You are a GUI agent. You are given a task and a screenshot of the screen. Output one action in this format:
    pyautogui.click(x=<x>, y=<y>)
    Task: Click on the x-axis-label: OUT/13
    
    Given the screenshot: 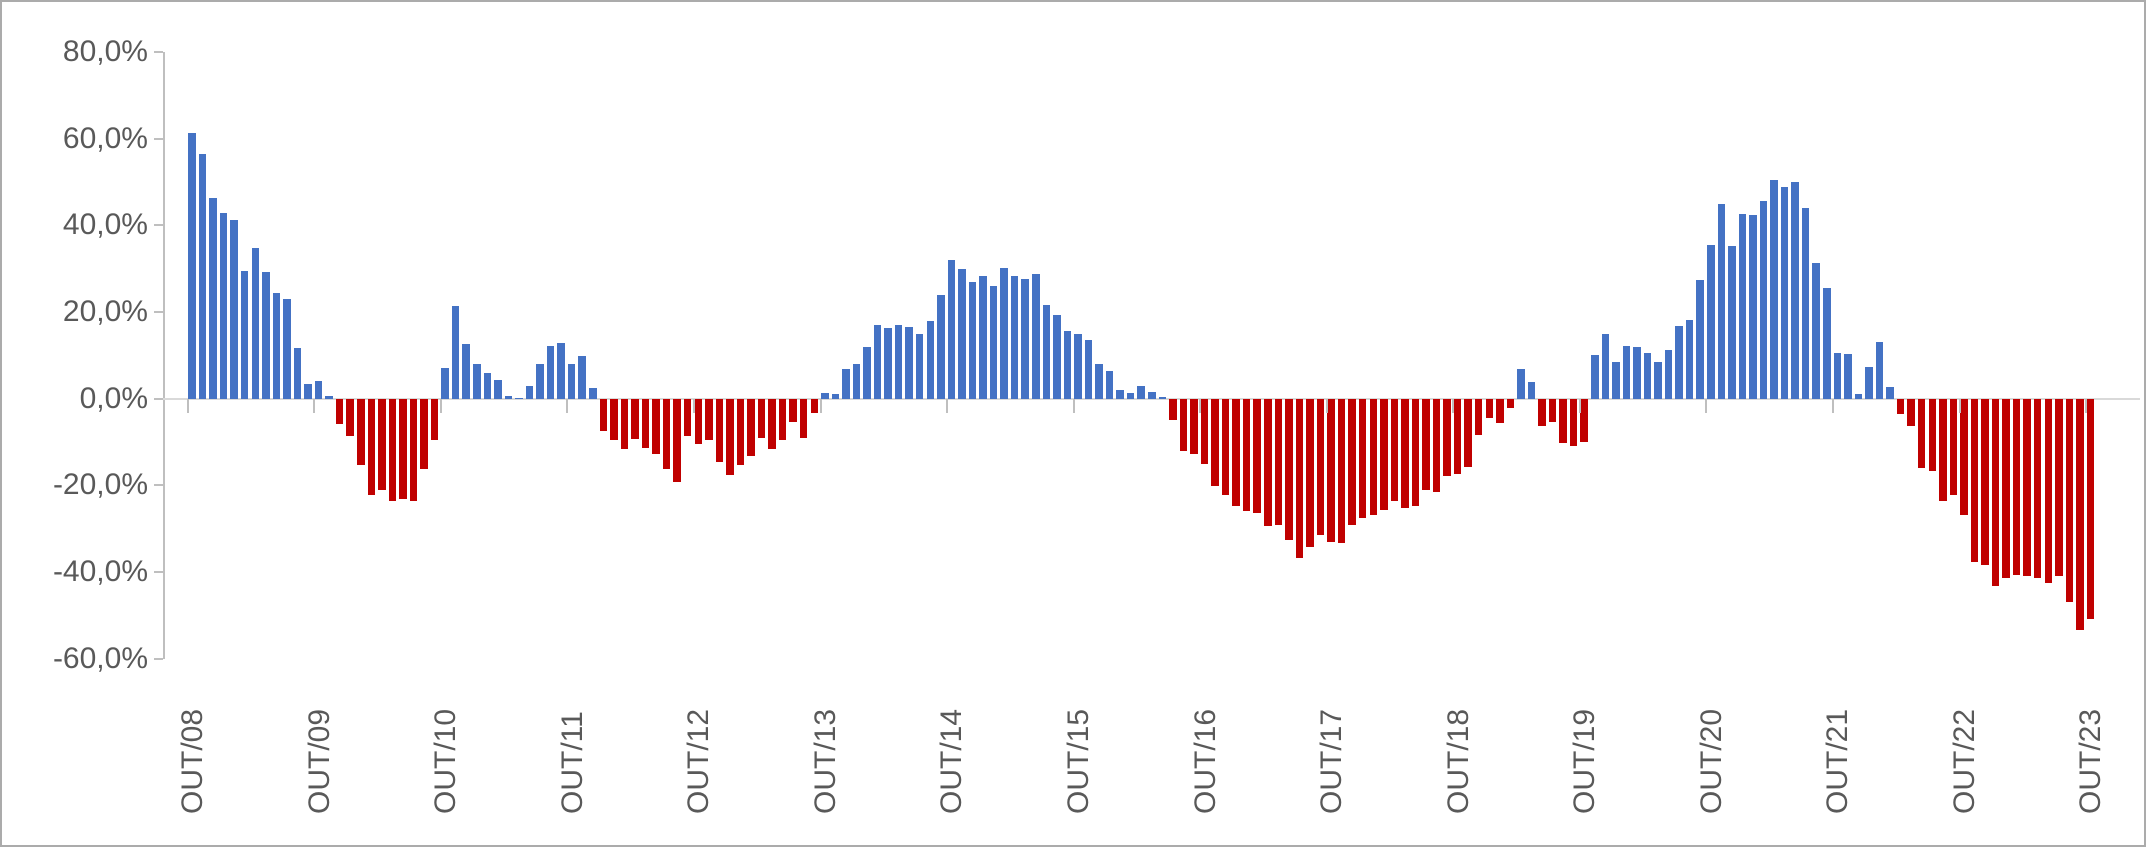 What is the action you would take?
    pyautogui.click(x=825, y=761)
    